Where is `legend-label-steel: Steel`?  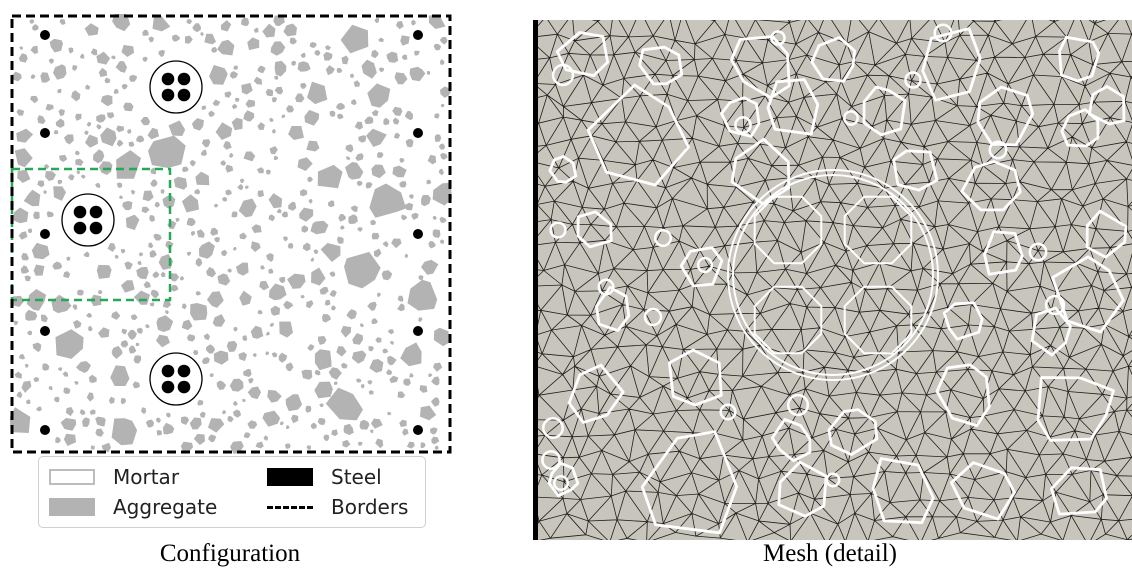 legend-label-steel: Steel is located at coordinates (356, 477).